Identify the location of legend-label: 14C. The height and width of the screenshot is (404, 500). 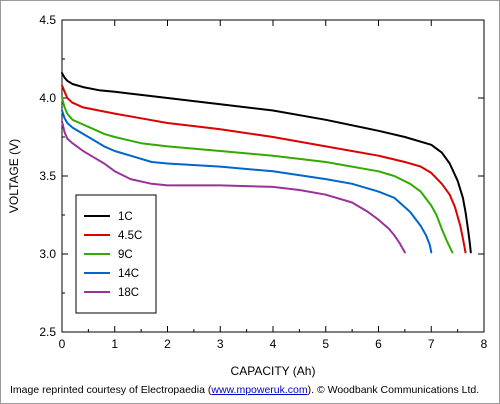
(128, 274).